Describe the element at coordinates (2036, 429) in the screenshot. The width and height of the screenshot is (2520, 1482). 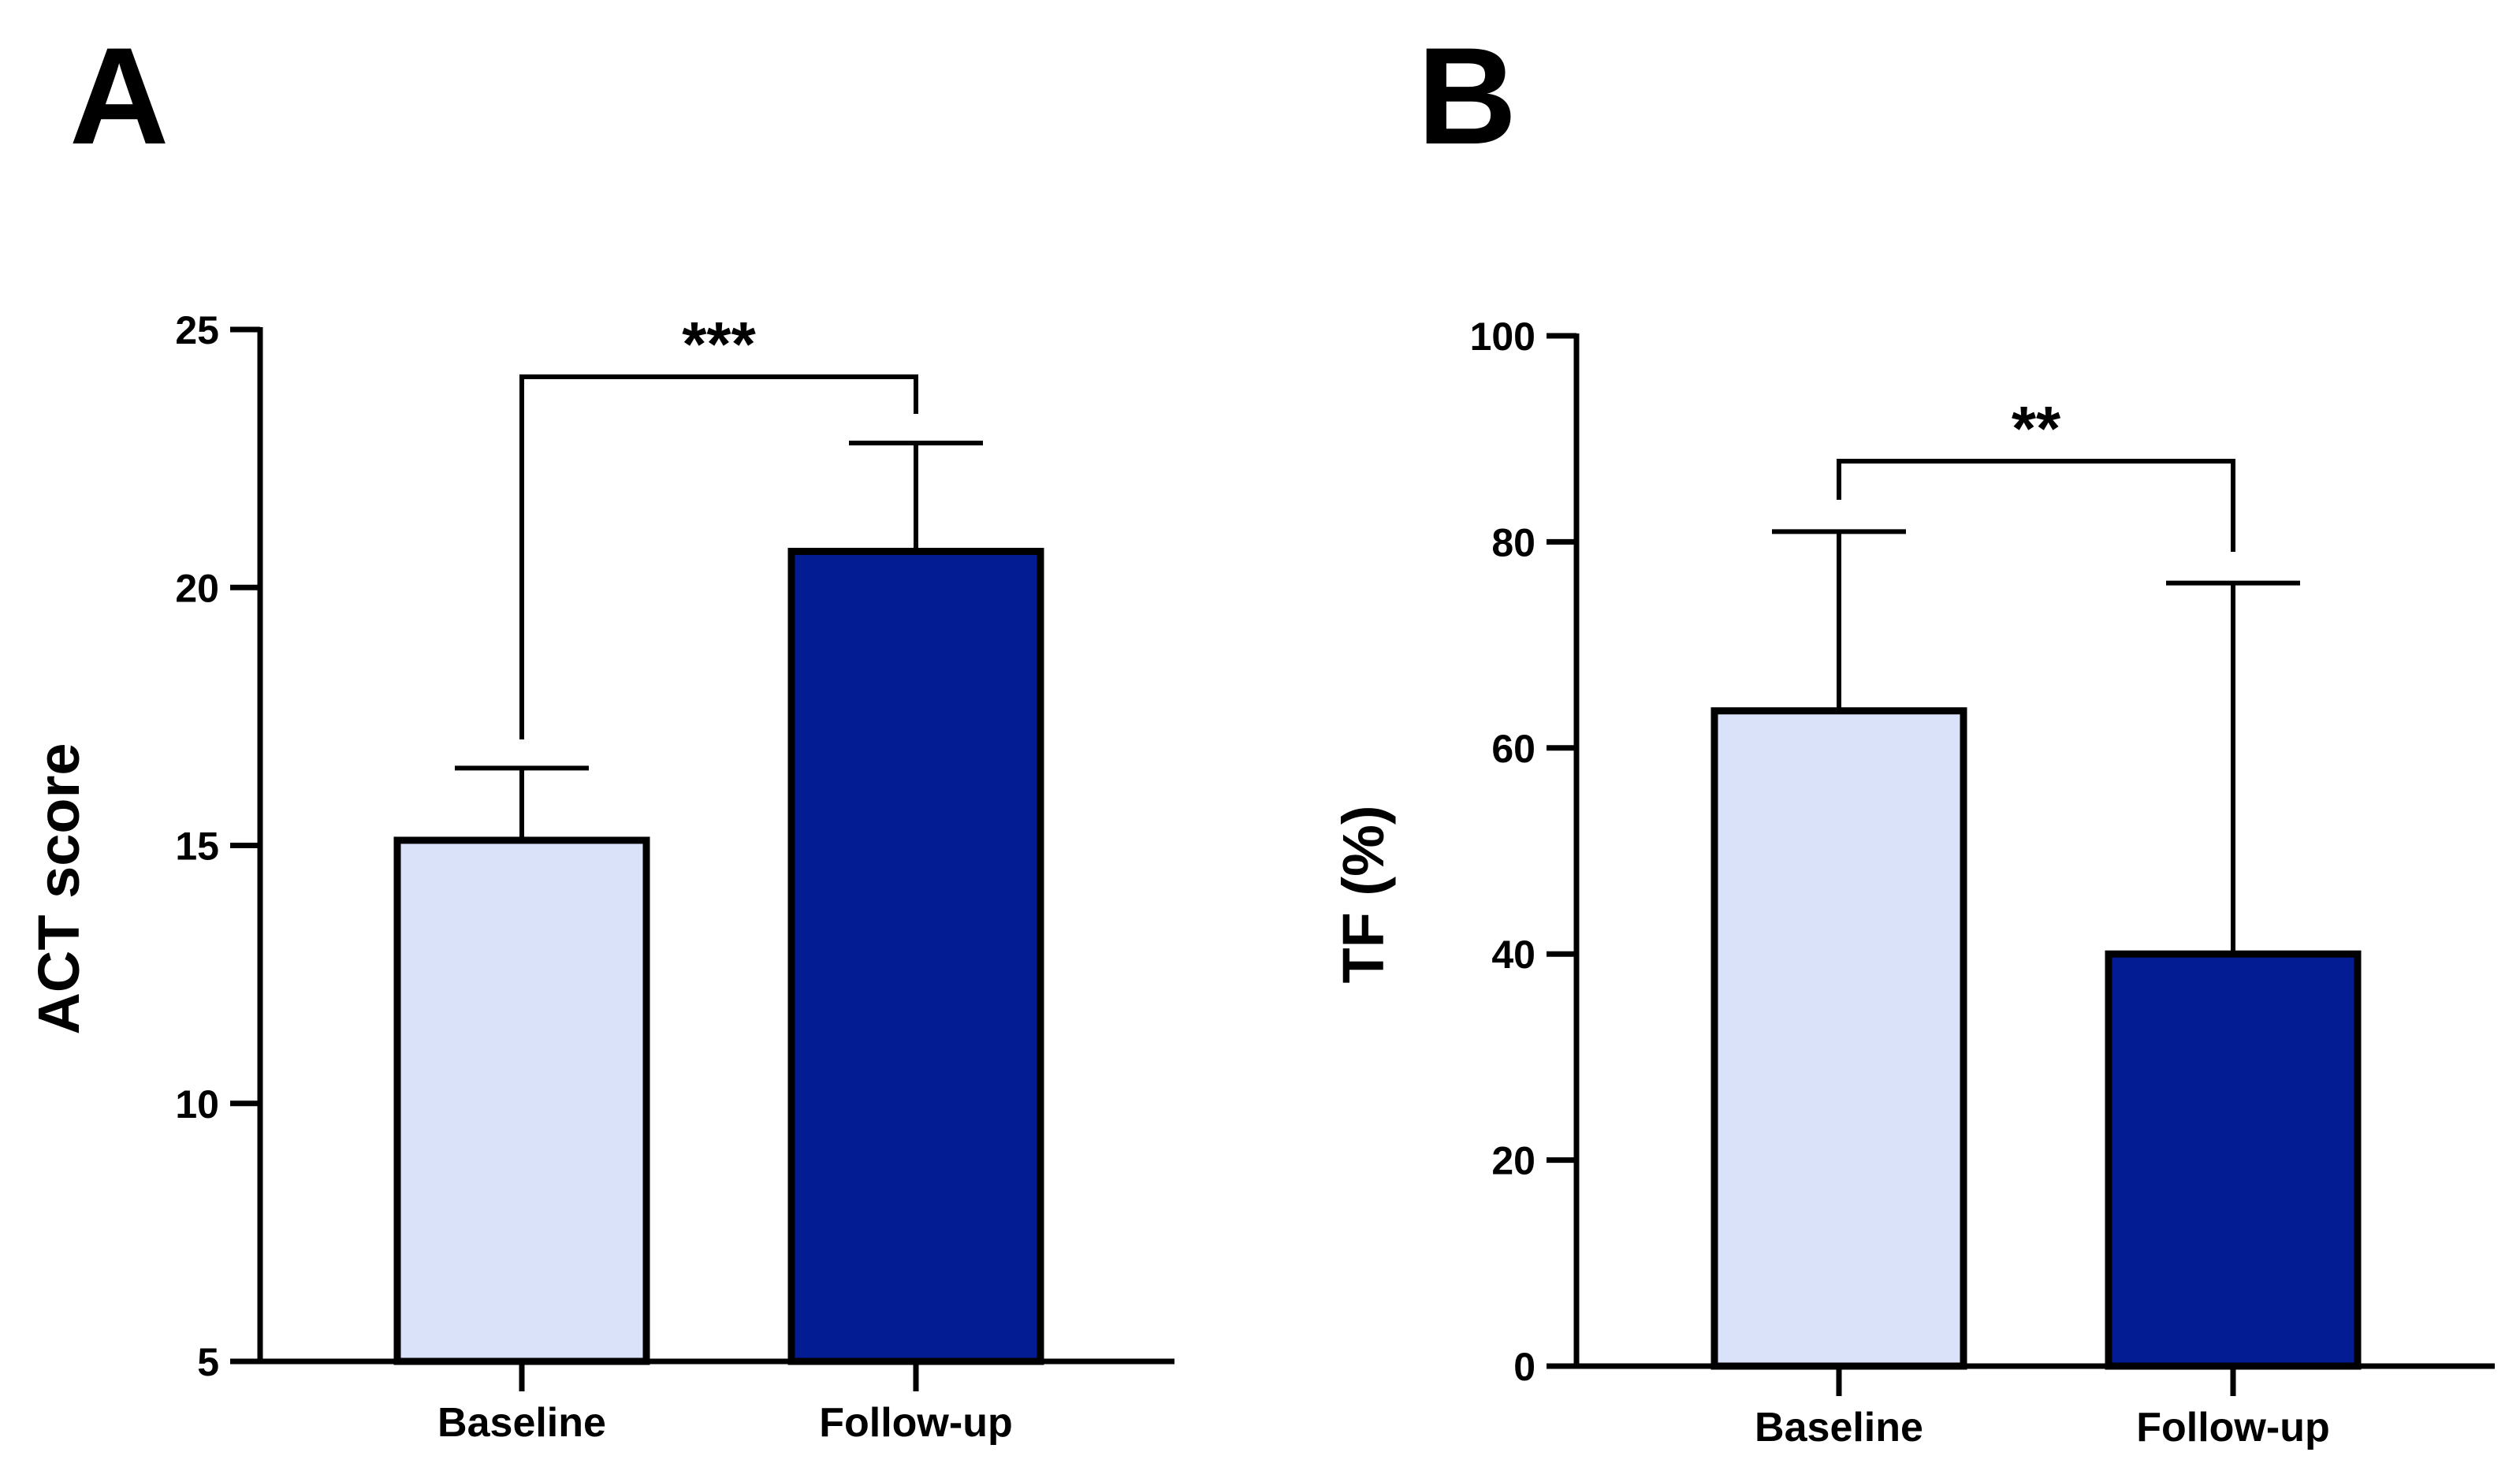
I see `significance-label: **` at that location.